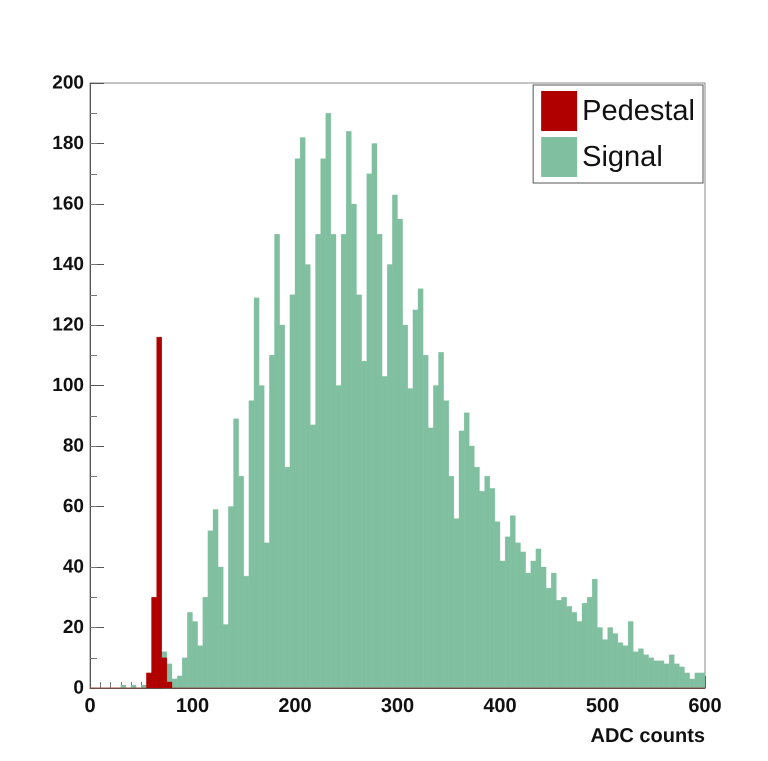 The height and width of the screenshot is (761, 768). Describe the element at coordinates (705, 706) in the screenshot. I see `x-tick-label: 600` at that location.